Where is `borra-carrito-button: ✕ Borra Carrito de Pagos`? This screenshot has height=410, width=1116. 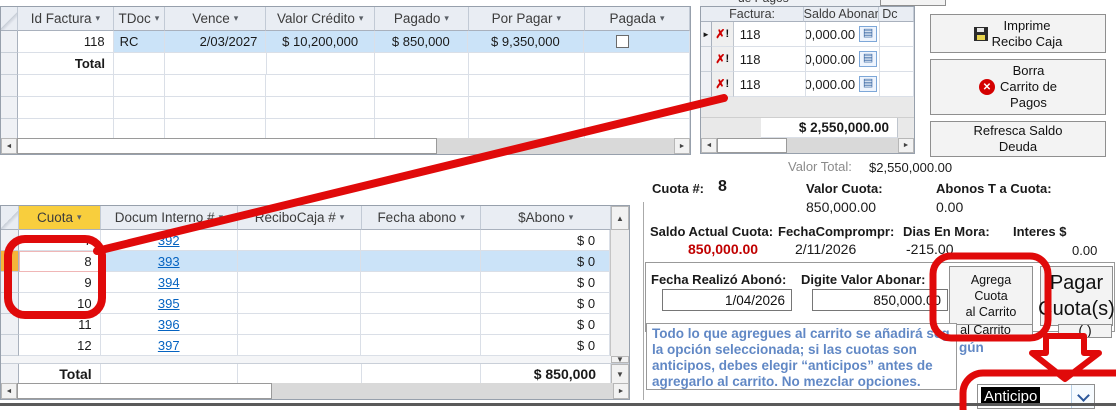 borra-carrito-button: ✕ Borra Carrito de Pagos is located at coordinates (1018, 87).